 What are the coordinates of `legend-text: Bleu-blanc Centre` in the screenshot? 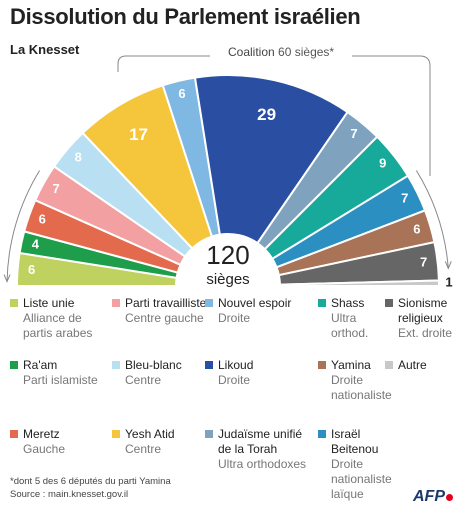 It's located at (153, 373).